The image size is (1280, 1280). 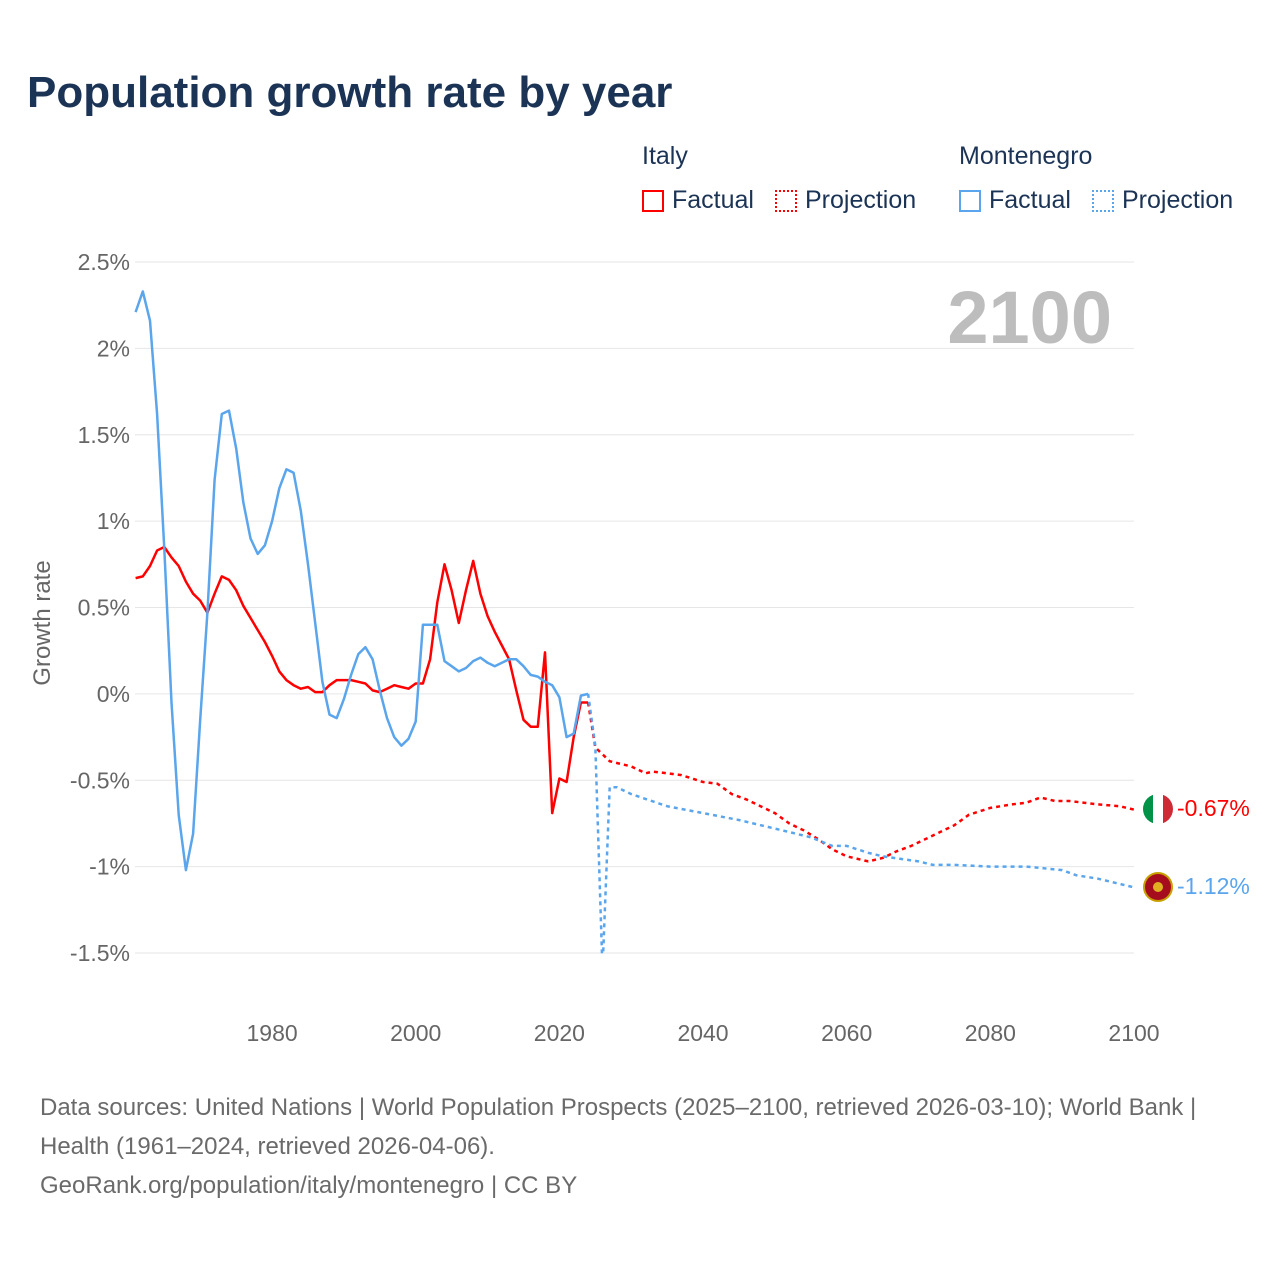 What do you see at coordinates (1213, 808) in the screenshot?
I see `italy-end-label: -0.67%` at bounding box center [1213, 808].